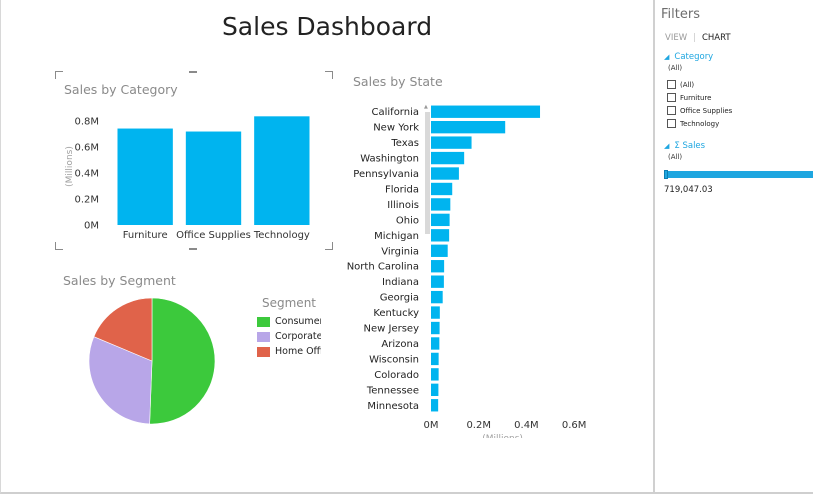 Image resolution: width=813 pixels, height=494 pixels. Describe the element at coordinates (263, 321) in the screenshot. I see `legend-swatch-consumer` at that location.